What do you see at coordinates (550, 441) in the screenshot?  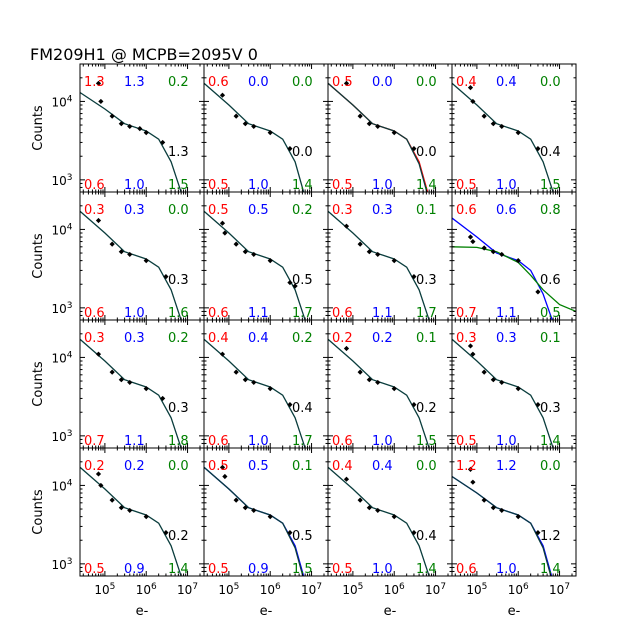 I see `annot-bottom-green: 1.4` at bounding box center [550, 441].